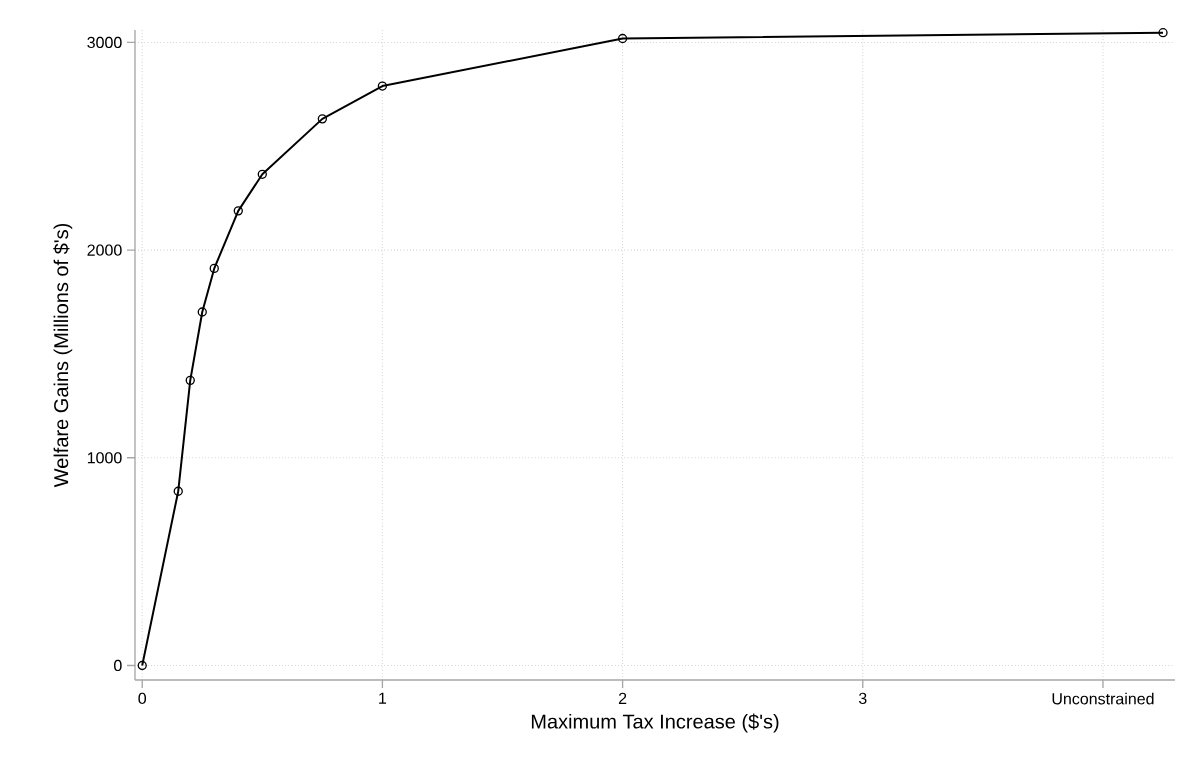 The height and width of the screenshot is (767, 1180). Describe the element at coordinates (104, 250) in the screenshot. I see `y-tick-label: 2000` at that location.